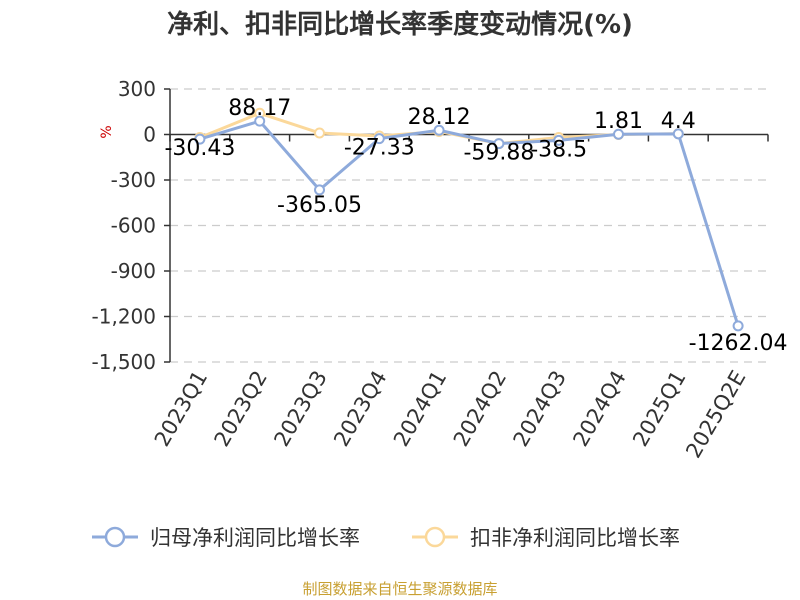 Image resolution: width=800 pixels, height=600 pixels. Describe the element at coordinates (133, 226) in the screenshot. I see `y-tick-label: -600` at that location.